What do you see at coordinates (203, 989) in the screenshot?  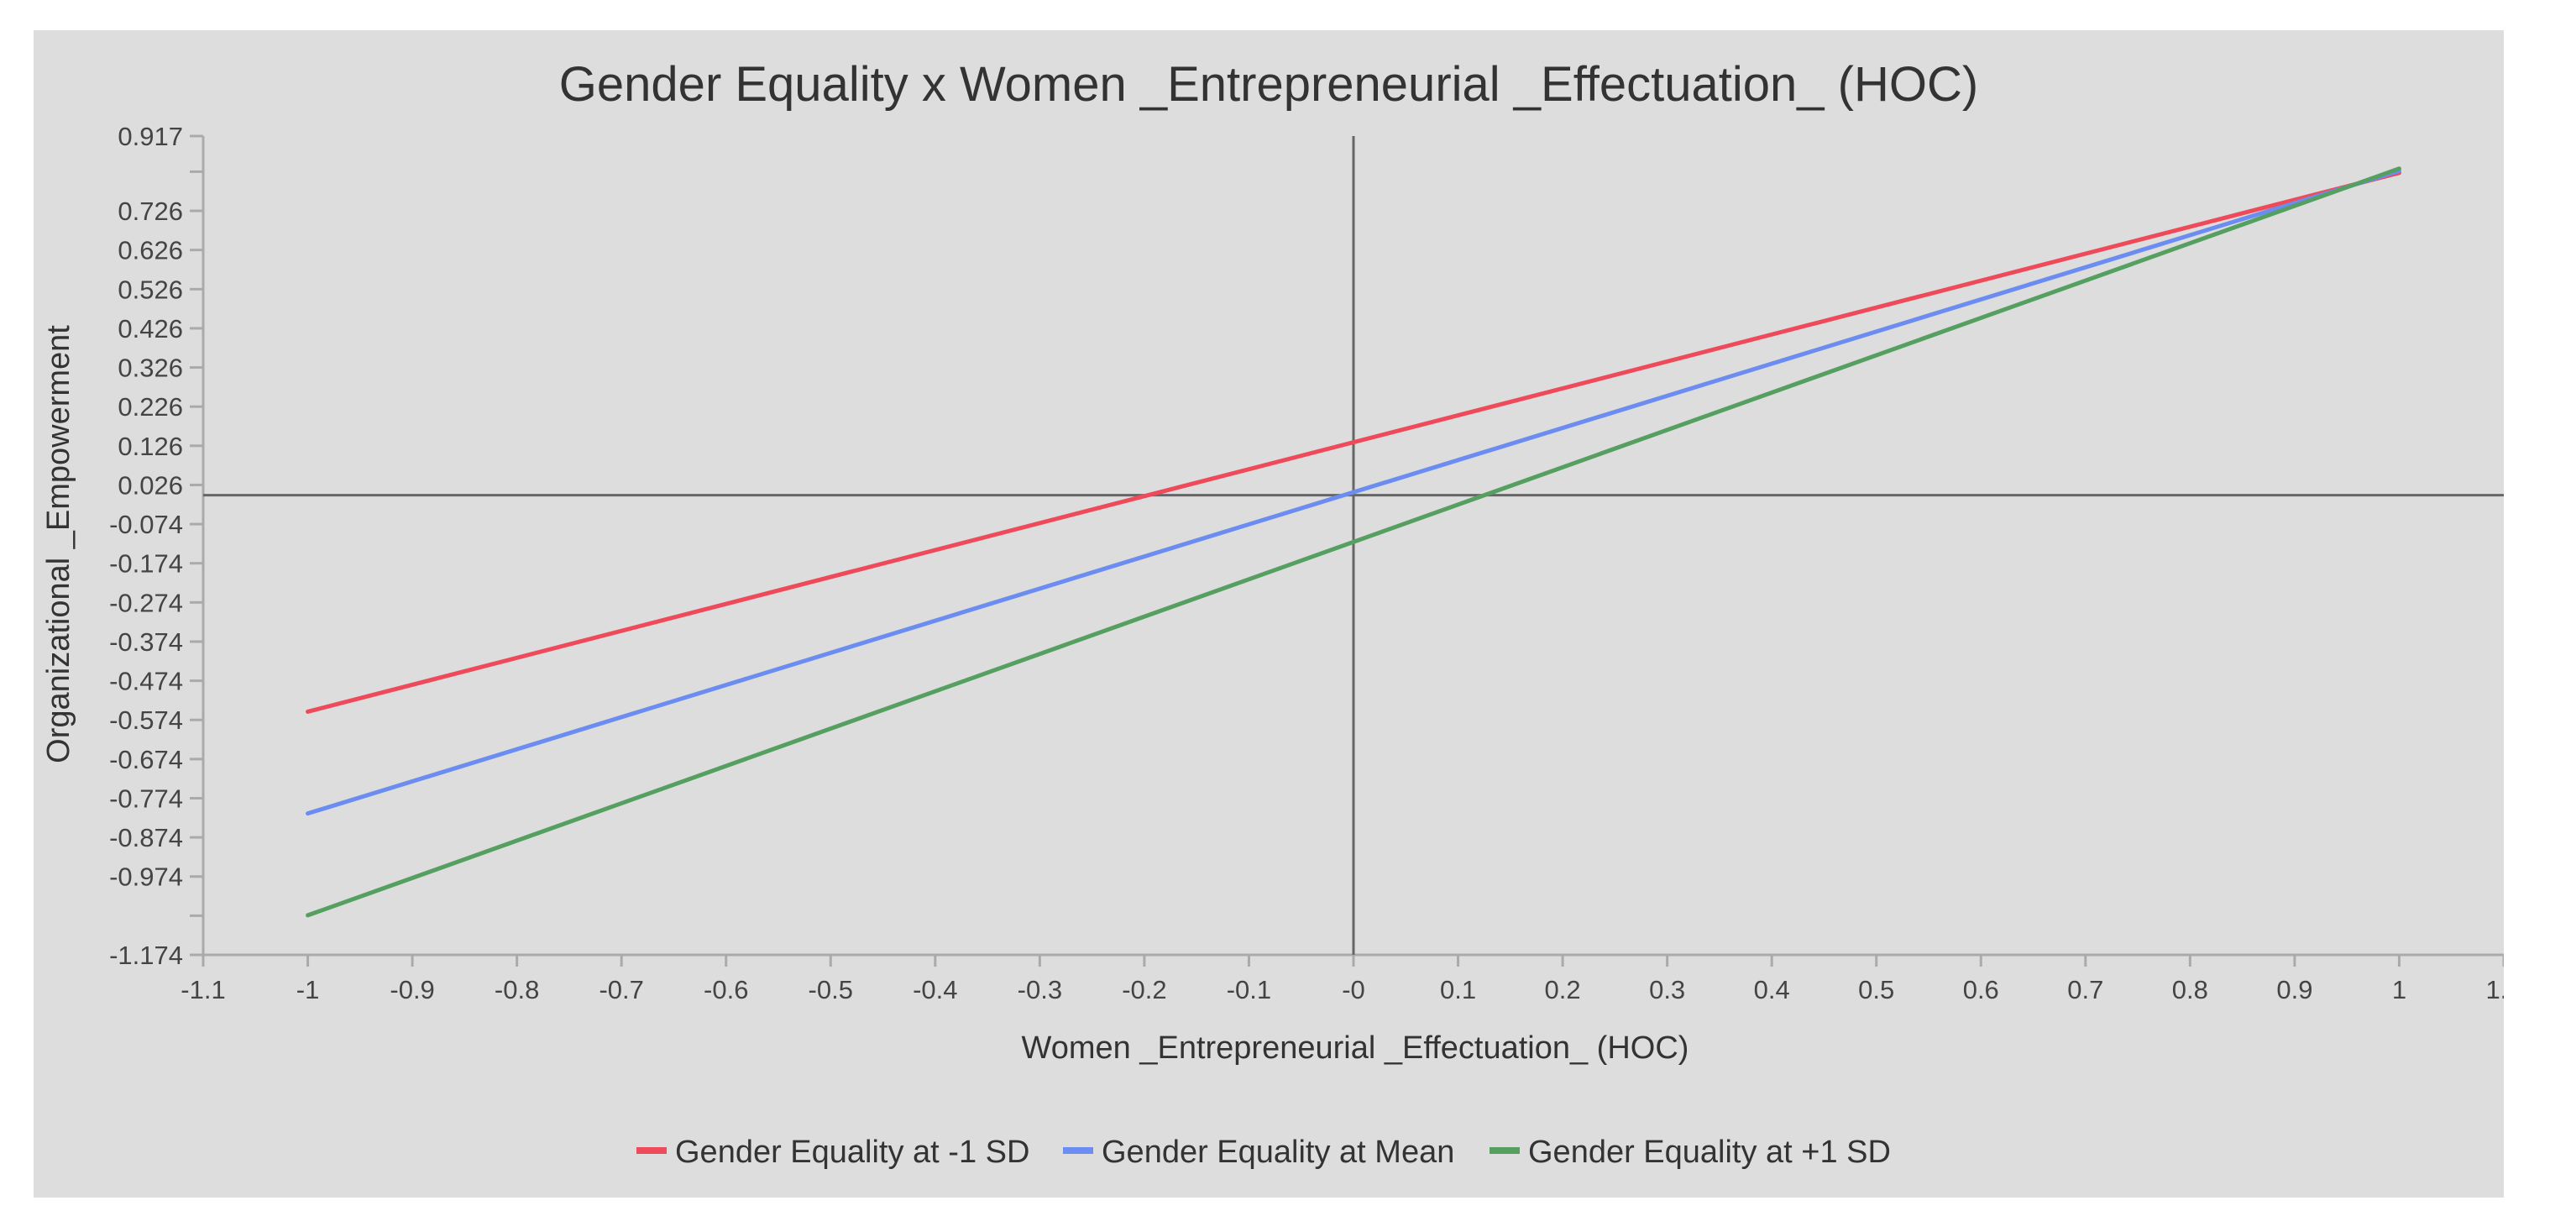 I see `x-tick-label: -1.1` at bounding box center [203, 989].